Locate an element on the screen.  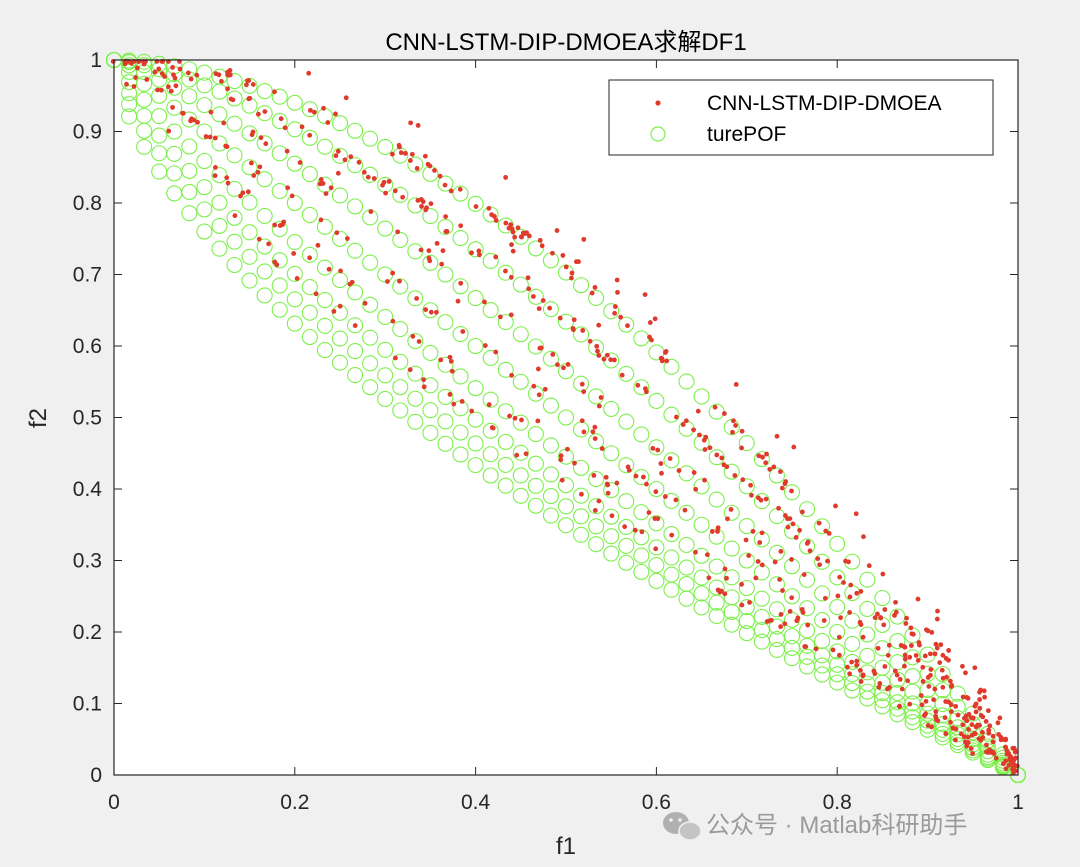
y-axis-label: f2 is located at coordinates (38, 418).